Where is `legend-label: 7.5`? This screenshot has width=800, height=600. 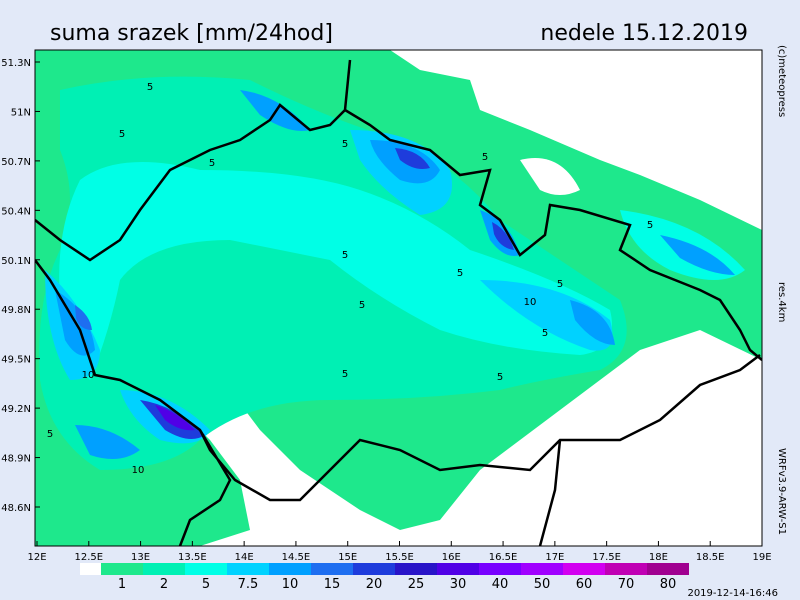
legend-label: 7.5 is located at coordinates (248, 584).